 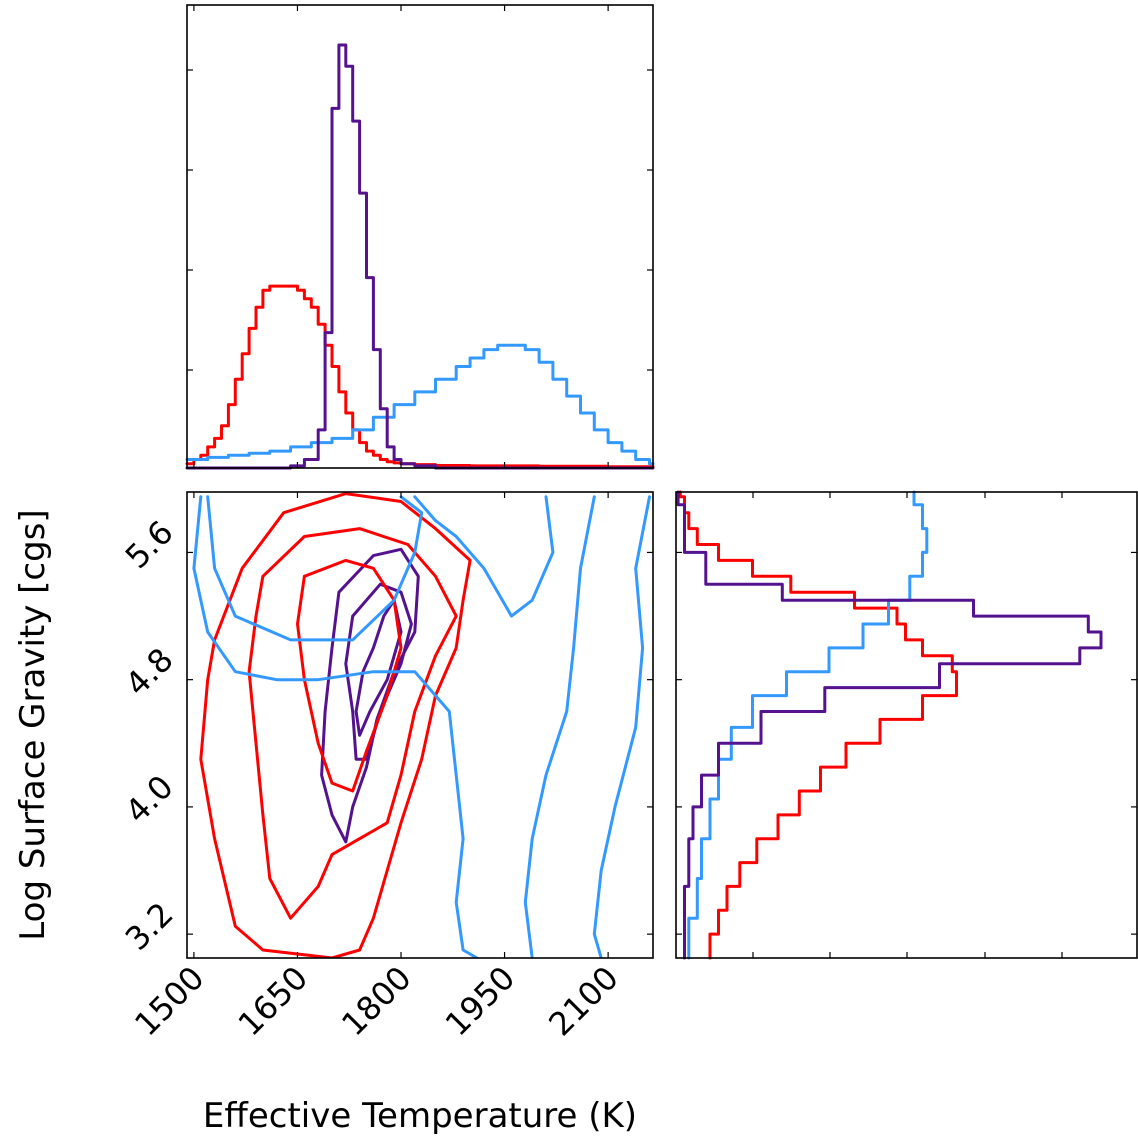 What do you see at coordinates (420, 404) in the screenshot?
I see `blue-teff-histogram` at bounding box center [420, 404].